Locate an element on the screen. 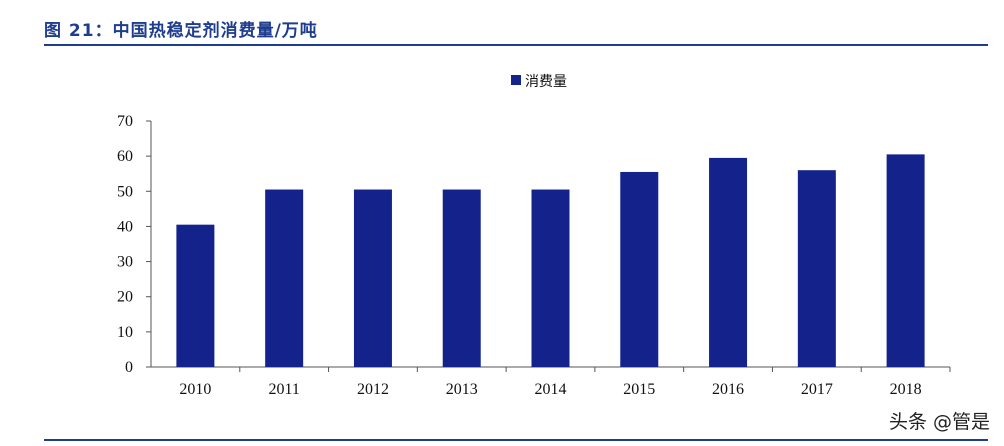  y-tick-label: 30 is located at coordinates (125, 262).